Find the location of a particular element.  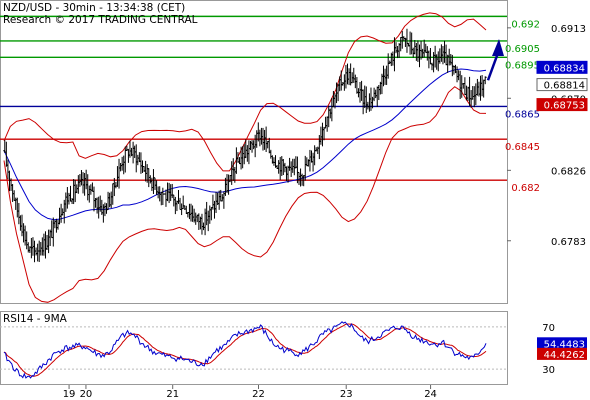

price-tick-label-3: 0.6783 is located at coordinates (568, 242).